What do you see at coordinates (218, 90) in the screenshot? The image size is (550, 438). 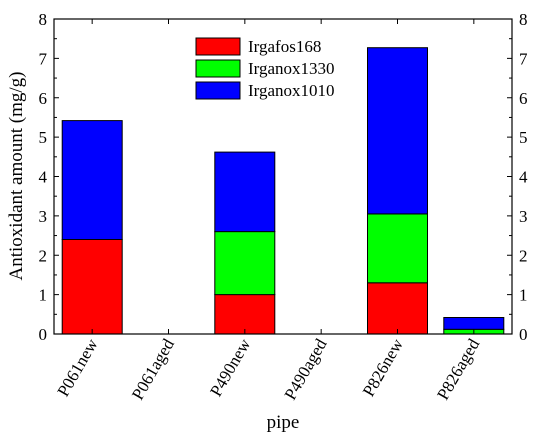 I see `legend-swatch-Irganox1010` at bounding box center [218, 90].